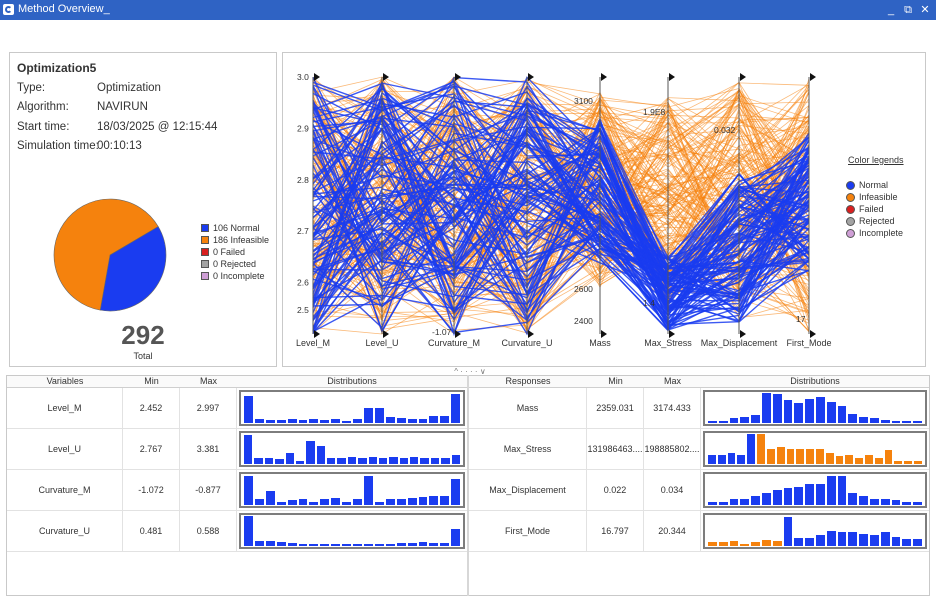 This screenshot has width=936, height=602. What do you see at coordinates (672, 490) in the screenshot?
I see `max-cell: 0.034` at bounding box center [672, 490].